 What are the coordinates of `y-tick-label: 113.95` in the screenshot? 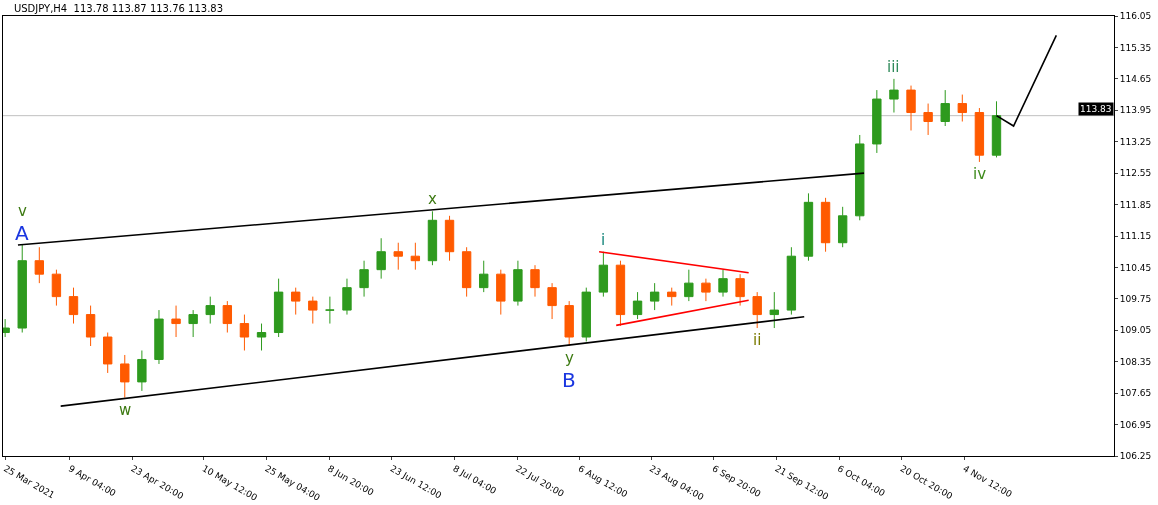 It's located at (1135, 110).